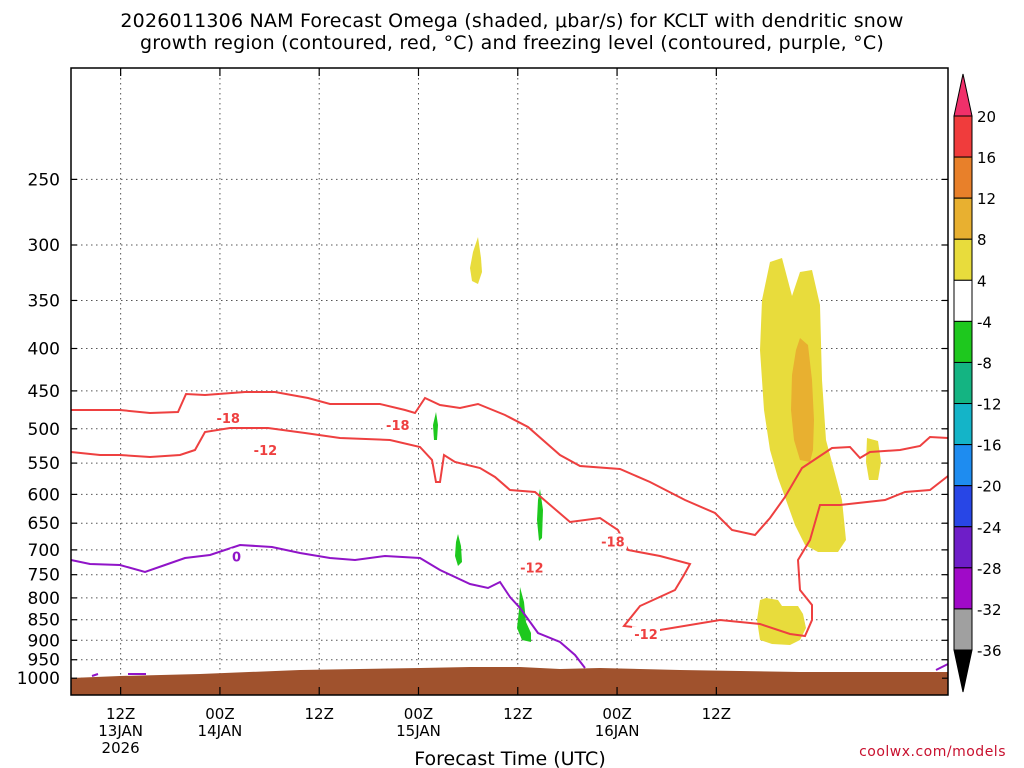 The image size is (1024, 768). I want to click on colorbar-label-3: 8, so click(982, 240).